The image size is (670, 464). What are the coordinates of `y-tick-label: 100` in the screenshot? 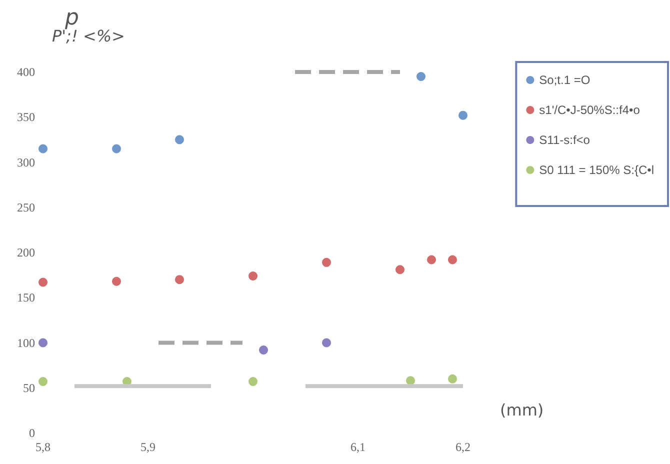 It's located at (26, 343).